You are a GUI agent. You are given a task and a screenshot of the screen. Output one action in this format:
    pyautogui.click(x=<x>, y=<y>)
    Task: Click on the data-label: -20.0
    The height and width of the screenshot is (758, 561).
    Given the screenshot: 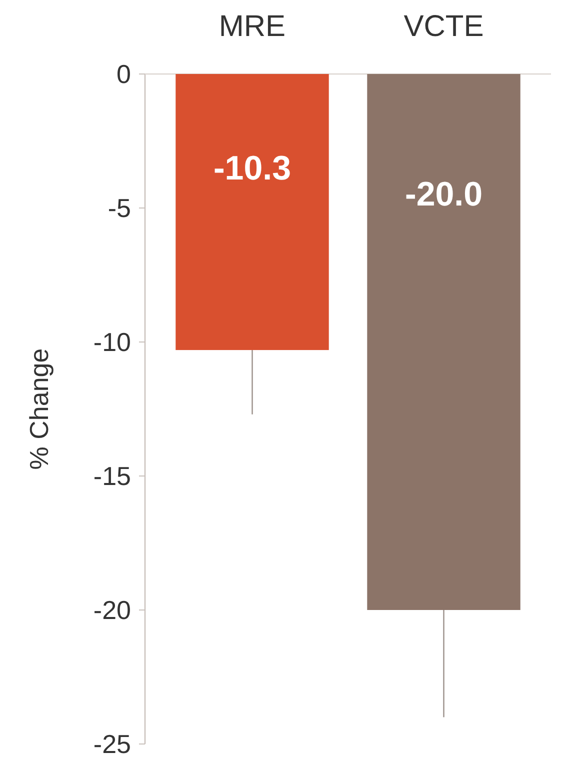 What is the action you would take?
    pyautogui.click(x=444, y=195)
    